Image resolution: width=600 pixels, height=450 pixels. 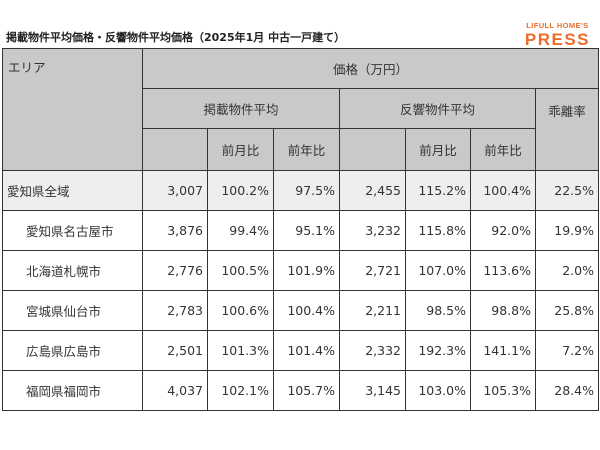 What do you see at coordinates (175, 390) in the screenshot?
I see `listed-price: 4,037` at bounding box center [175, 390].